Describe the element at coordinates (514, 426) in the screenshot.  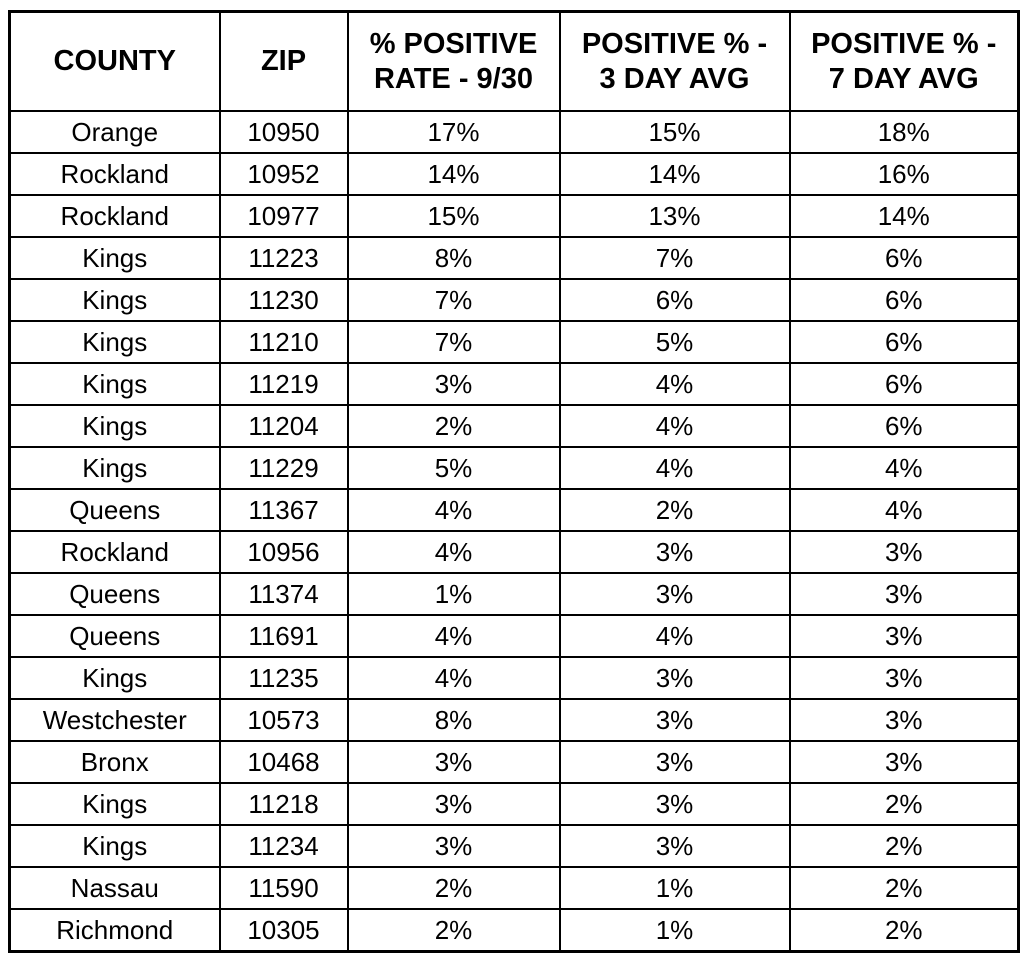
I see `table-row: Kings 11204 2% 4% 6%` at that location.